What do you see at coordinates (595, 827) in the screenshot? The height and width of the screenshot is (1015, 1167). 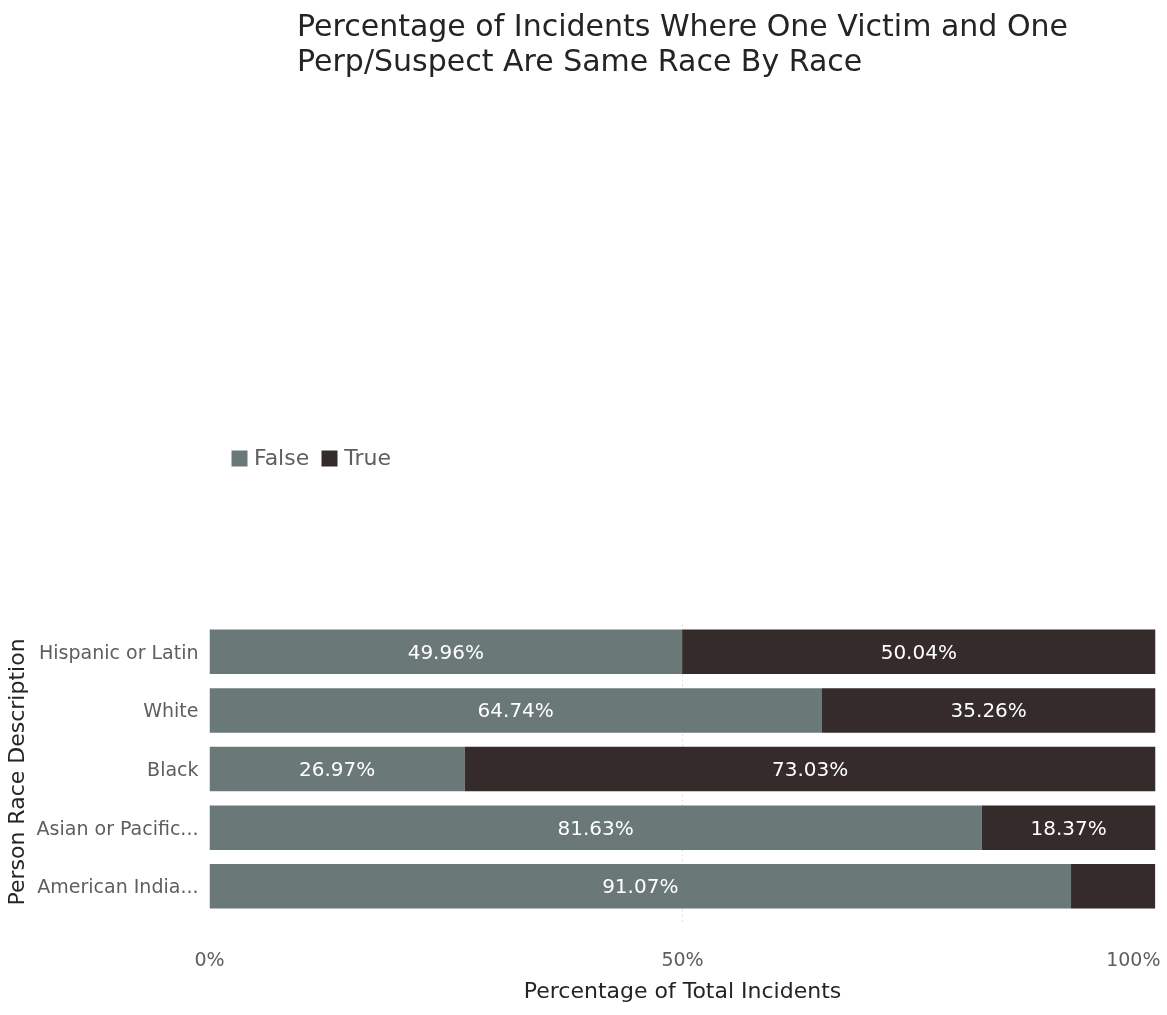 I see `data-label: 81.63%` at bounding box center [595, 827].